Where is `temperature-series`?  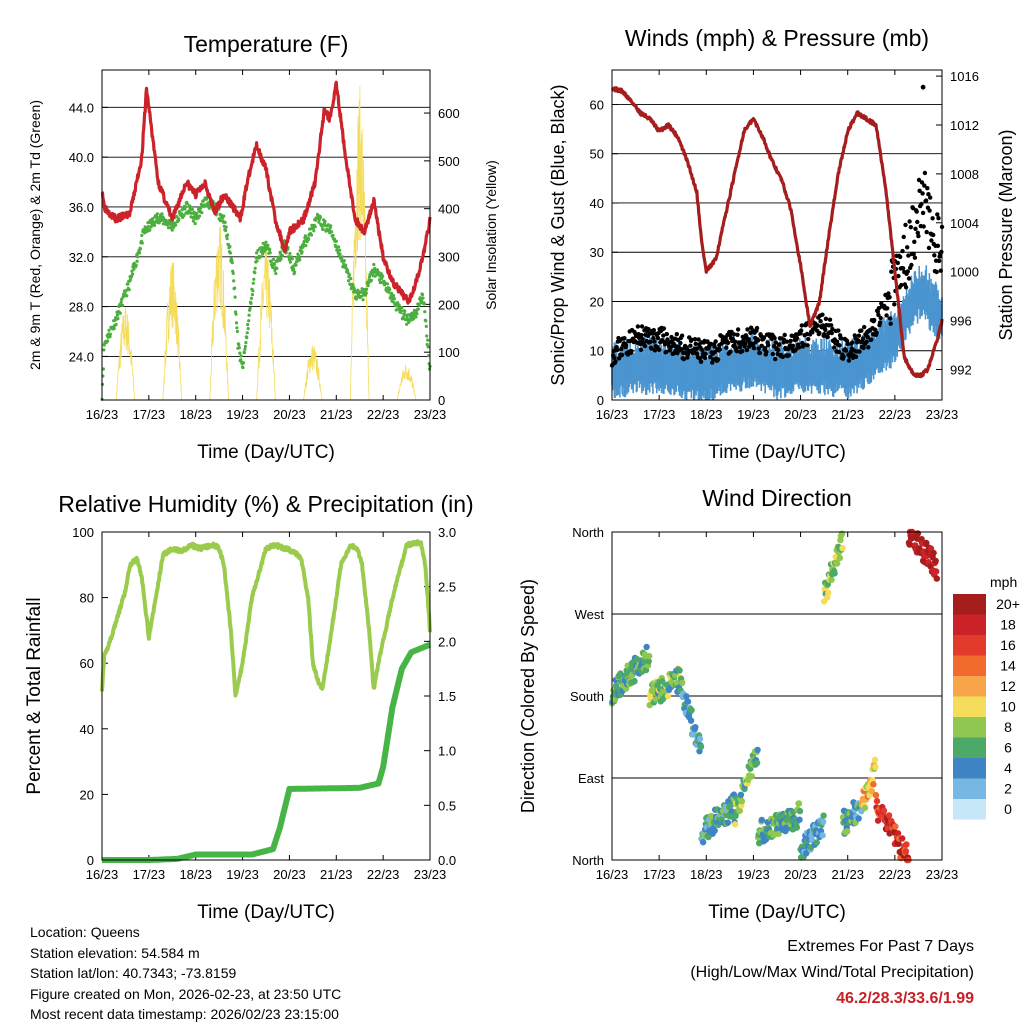
temperature-series is located at coordinates (266, 192).